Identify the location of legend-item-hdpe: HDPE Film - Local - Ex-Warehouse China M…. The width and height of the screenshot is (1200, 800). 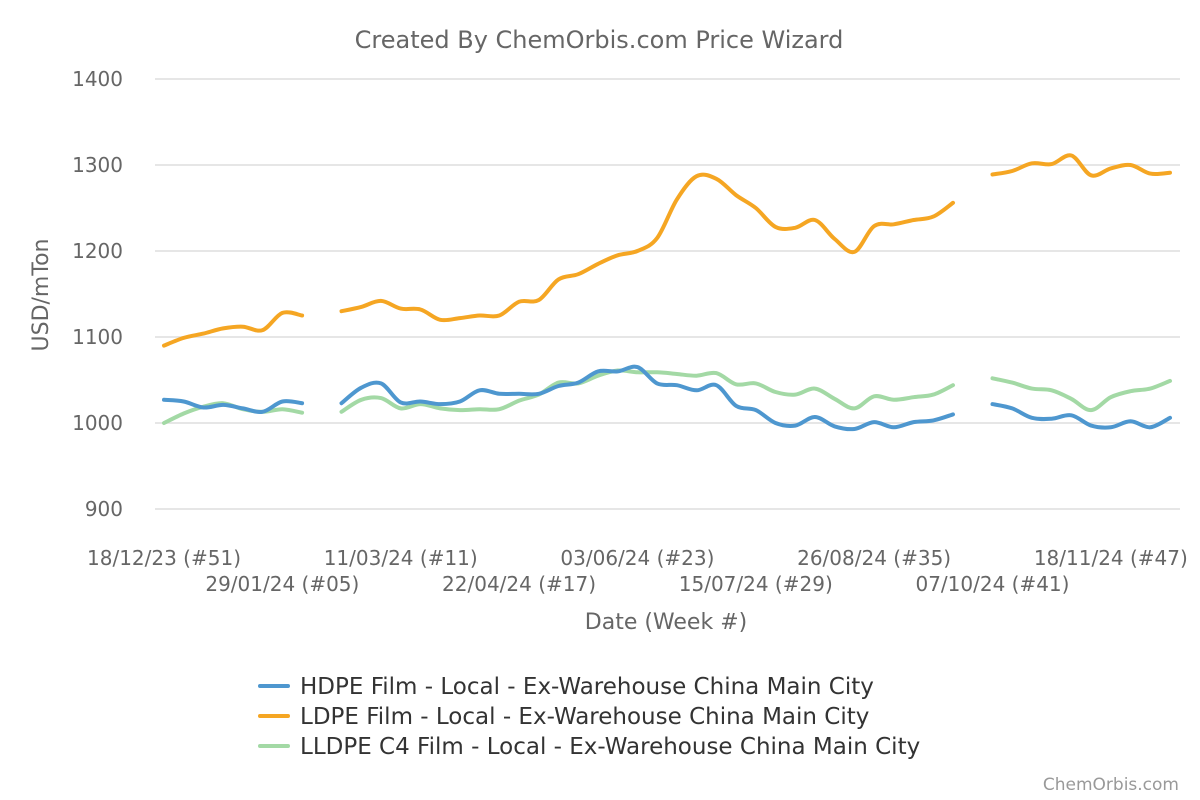
(566, 687).